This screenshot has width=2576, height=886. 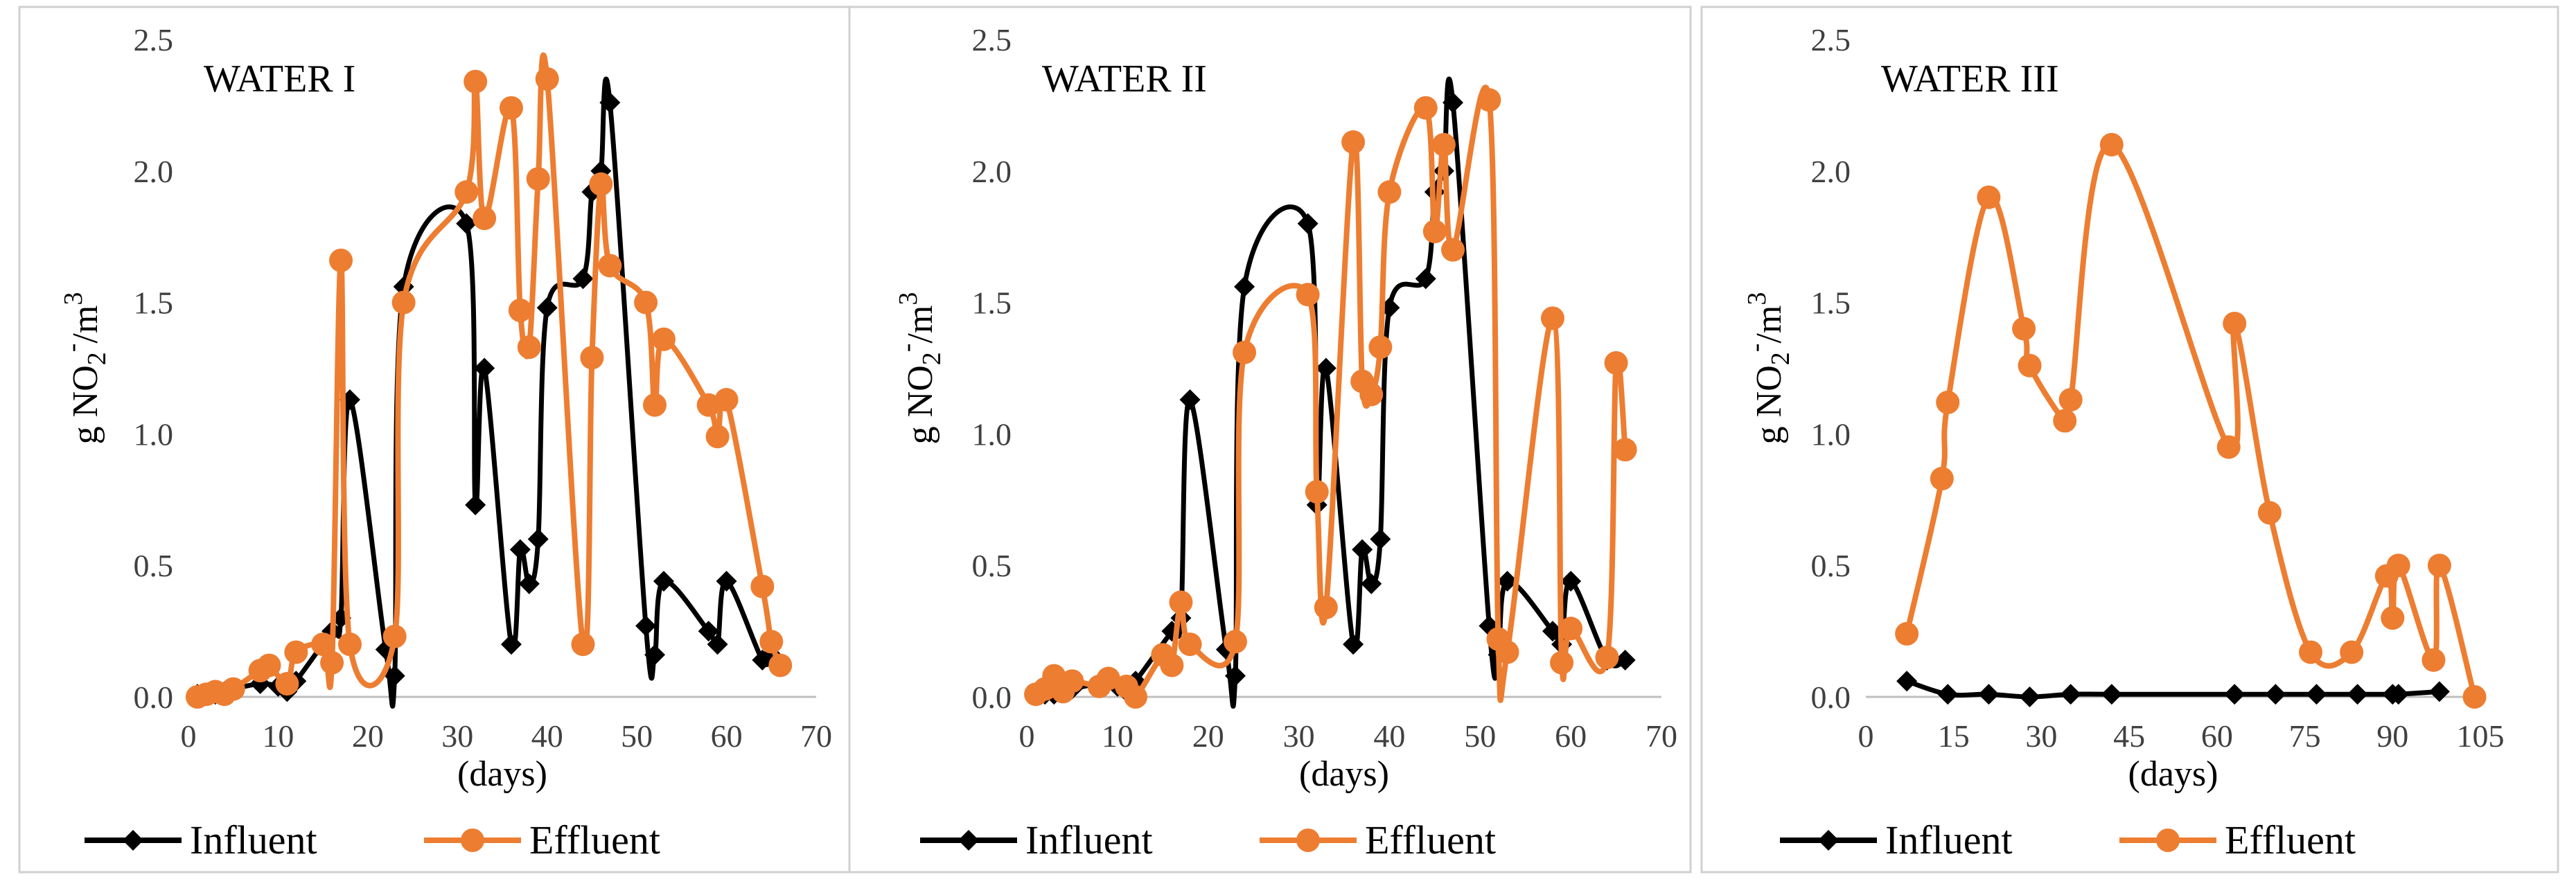 What do you see at coordinates (2305, 736) in the screenshot?
I see `x-tick-label: 75` at bounding box center [2305, 736].